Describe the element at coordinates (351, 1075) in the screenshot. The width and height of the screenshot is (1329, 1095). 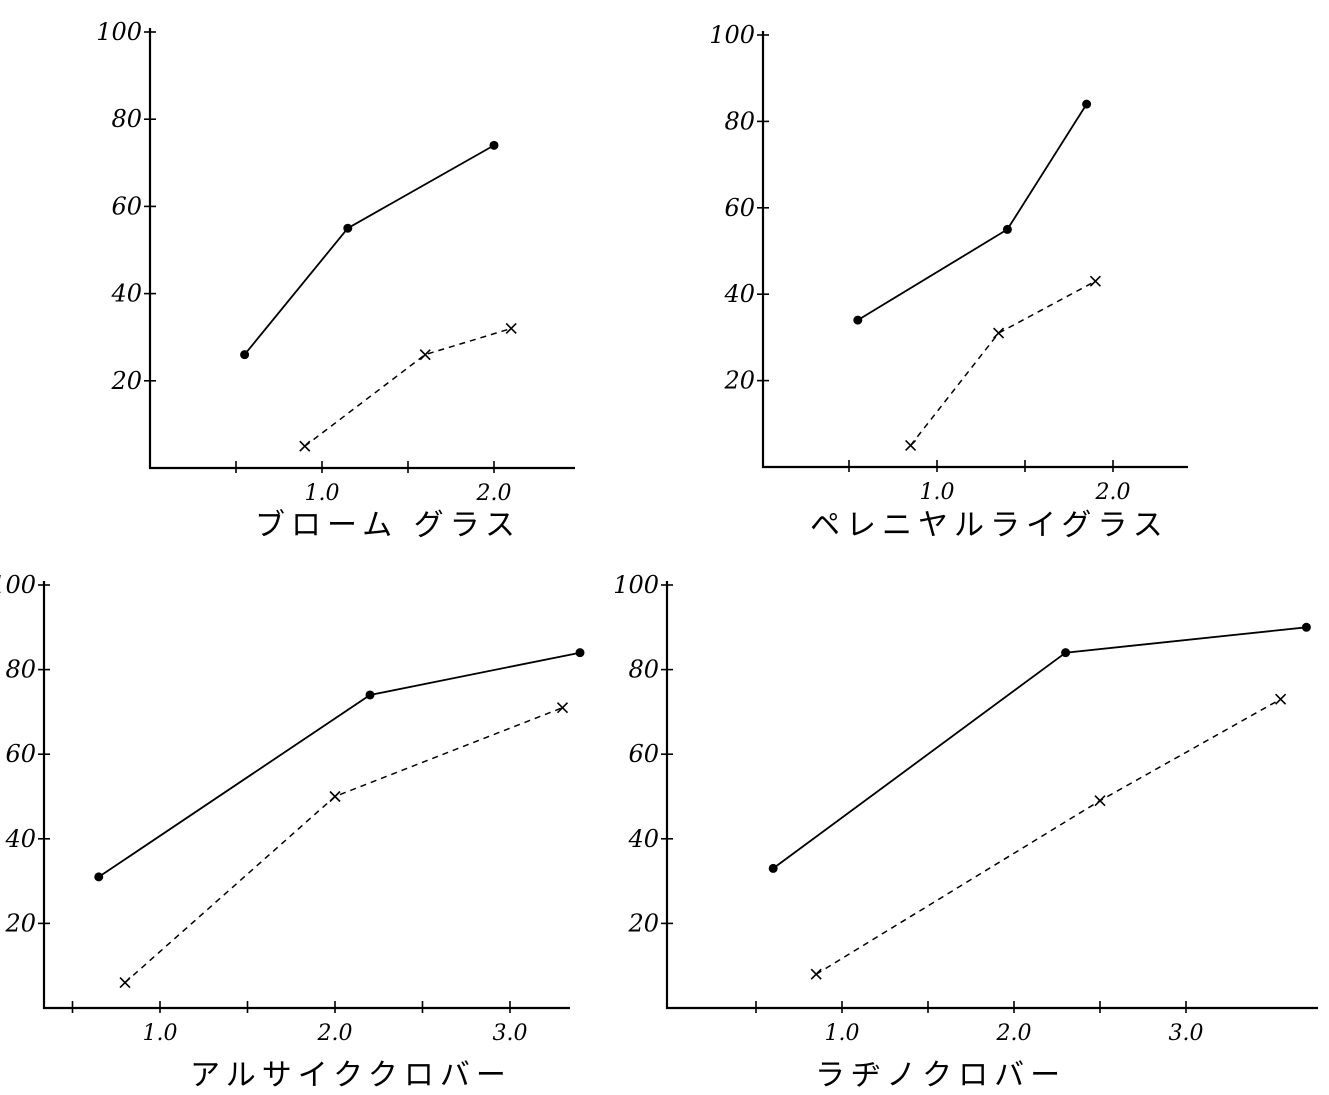
I see `chart-title: アルサイククロバー` at that location.